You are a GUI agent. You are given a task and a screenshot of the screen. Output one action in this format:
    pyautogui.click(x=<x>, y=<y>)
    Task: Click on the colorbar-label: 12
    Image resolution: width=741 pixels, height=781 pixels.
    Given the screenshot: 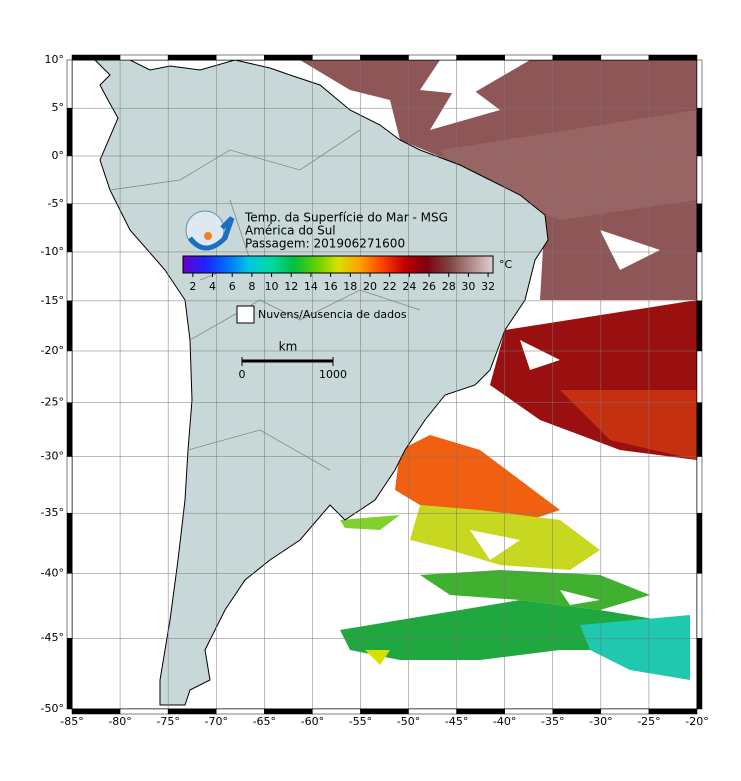 What is the action you would take?
    pyautogui.click(x=291, y=286)
    